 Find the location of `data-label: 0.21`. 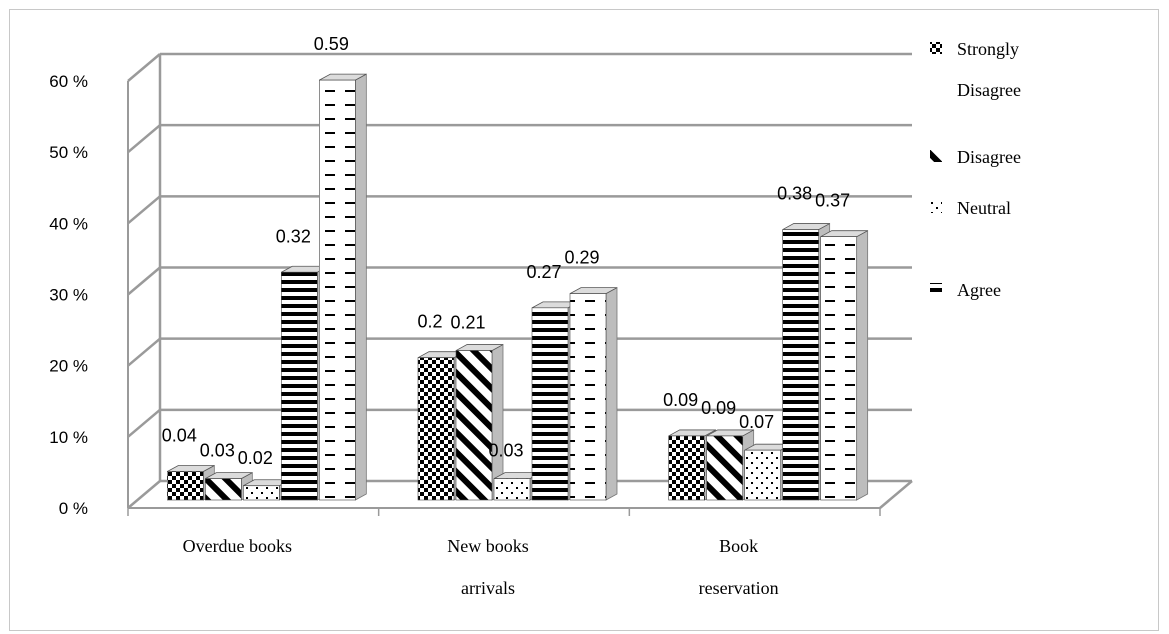

data-label: 0.21 is located at coordinates (467, 323).